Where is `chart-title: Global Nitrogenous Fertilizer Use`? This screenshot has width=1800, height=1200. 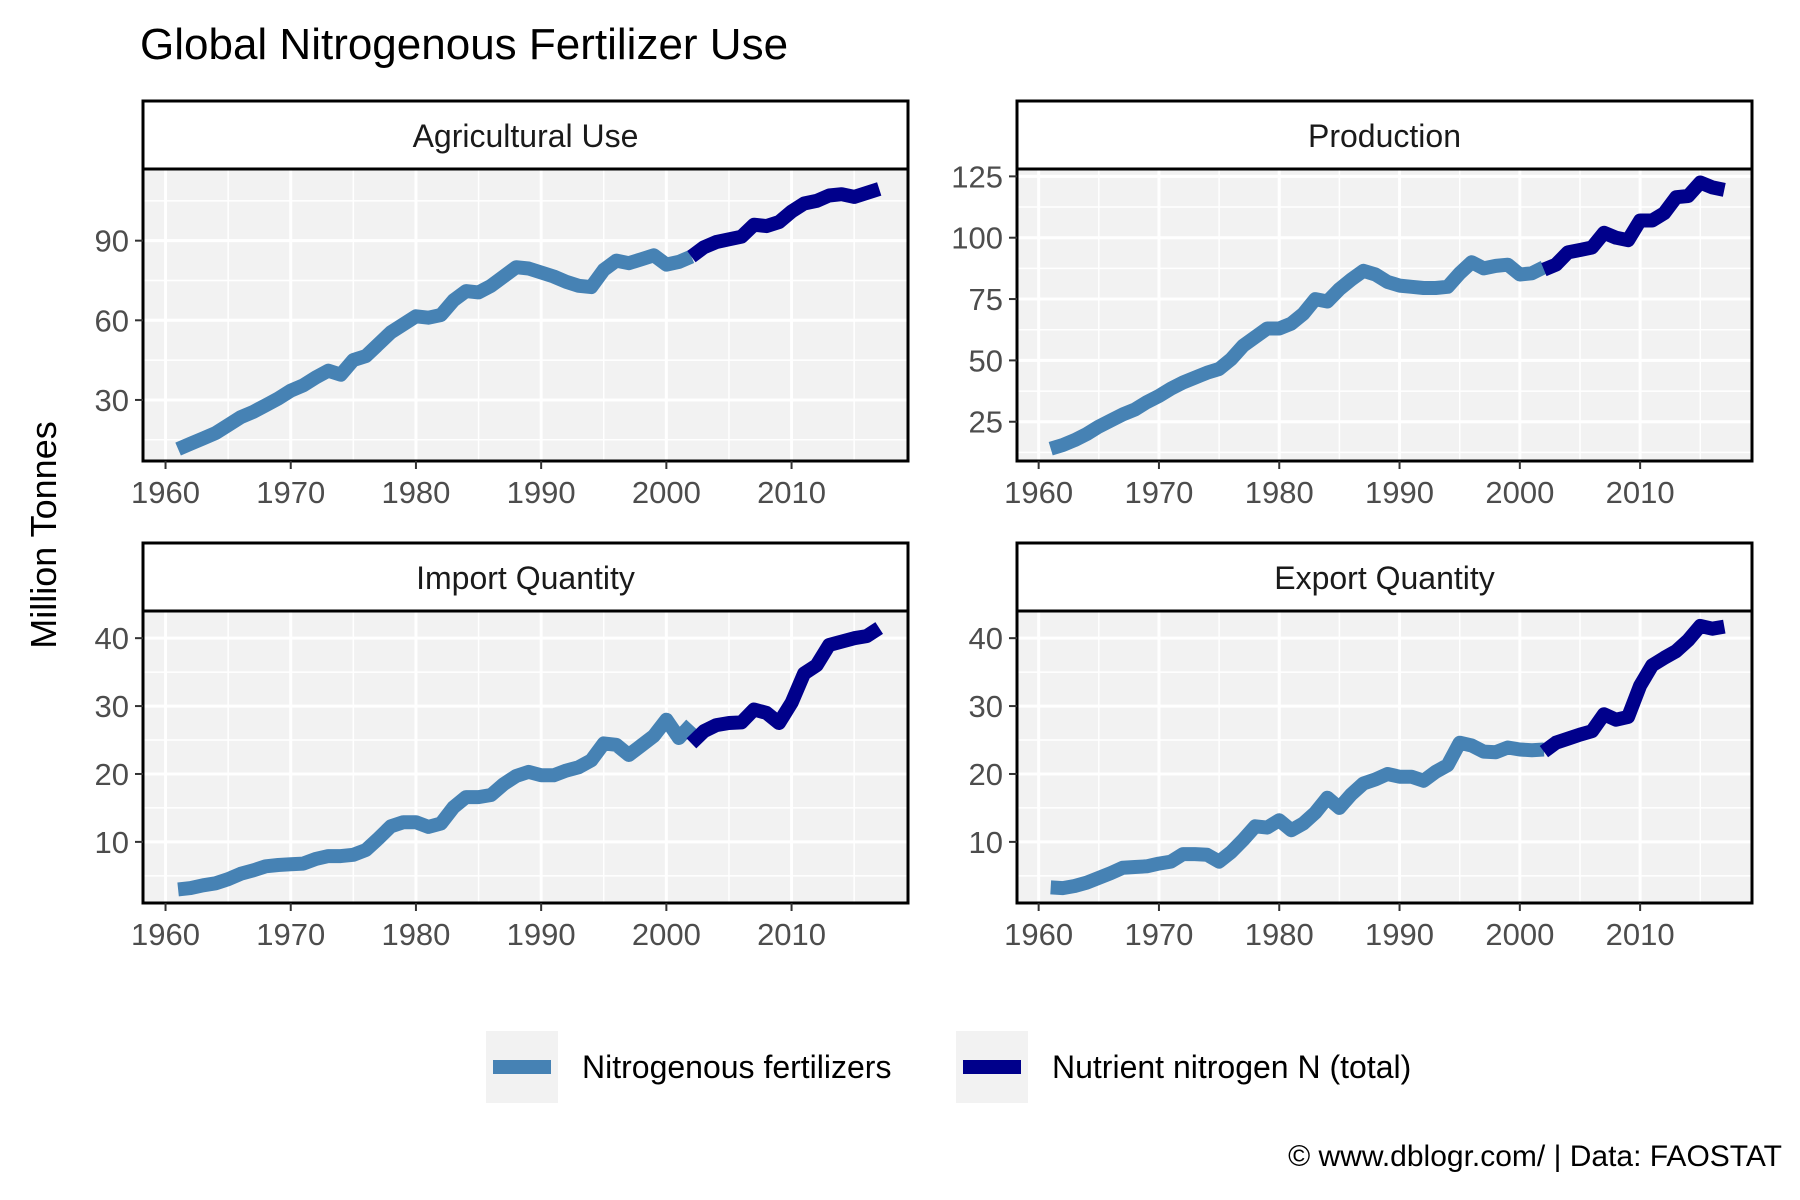 chart-title: Global Nitrogenous Fertilizer Use is located at coordinates (464, 44).